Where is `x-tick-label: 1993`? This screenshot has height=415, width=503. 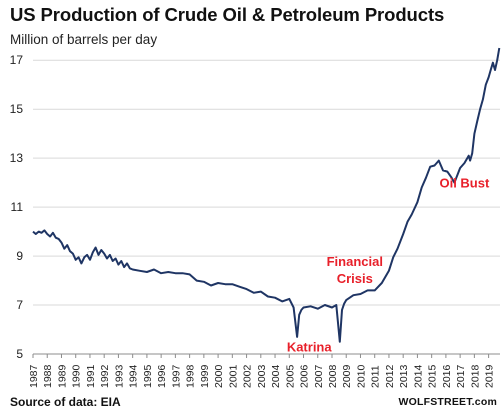
x-tick-label: 1993 is located at coordinates (119, 376).